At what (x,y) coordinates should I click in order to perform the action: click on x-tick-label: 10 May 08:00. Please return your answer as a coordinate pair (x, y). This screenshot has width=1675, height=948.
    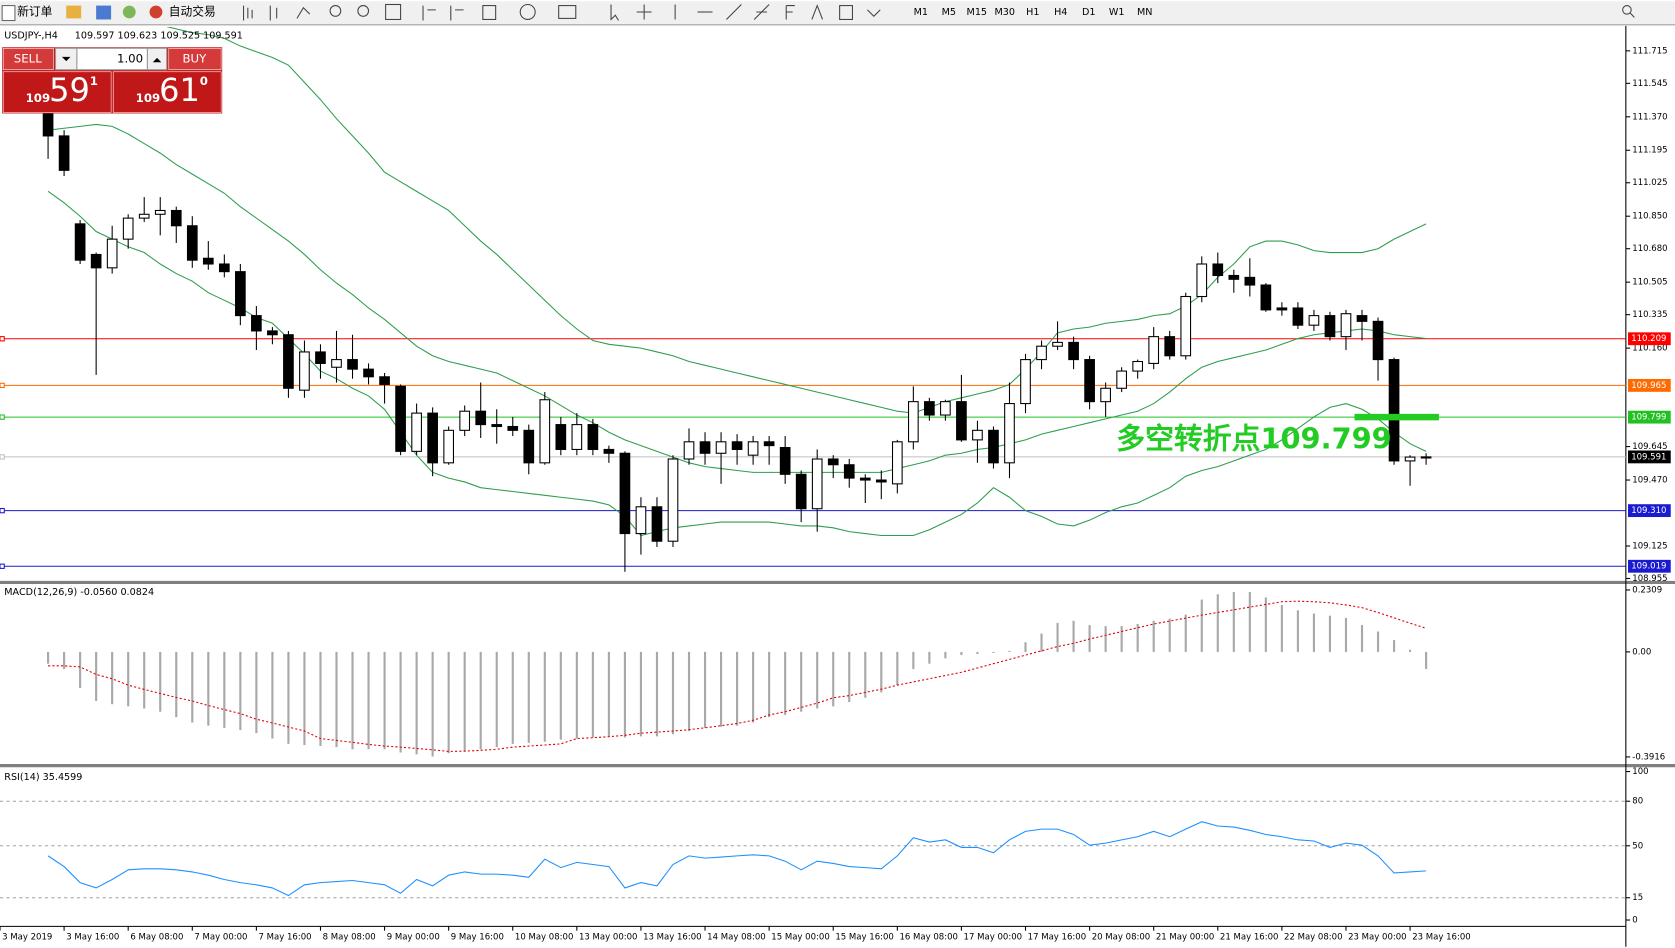
    Looking at the image, I should click on (544, 938).